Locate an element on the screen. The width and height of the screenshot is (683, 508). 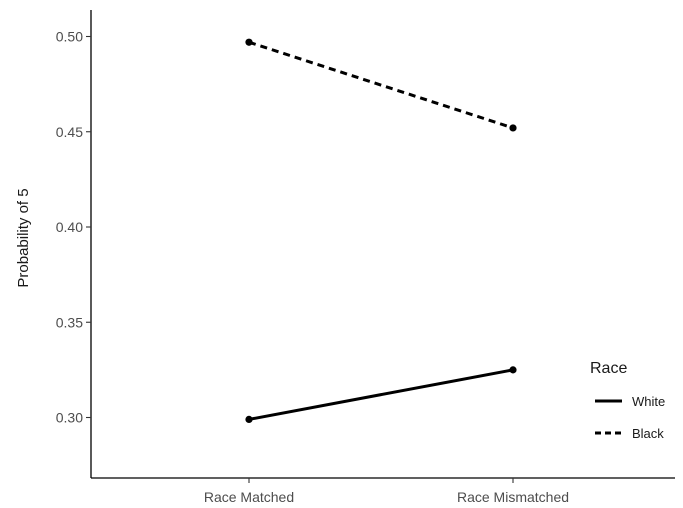
x-ticks: Race Matched Race Mismatched is located at coordinates (386, 491).